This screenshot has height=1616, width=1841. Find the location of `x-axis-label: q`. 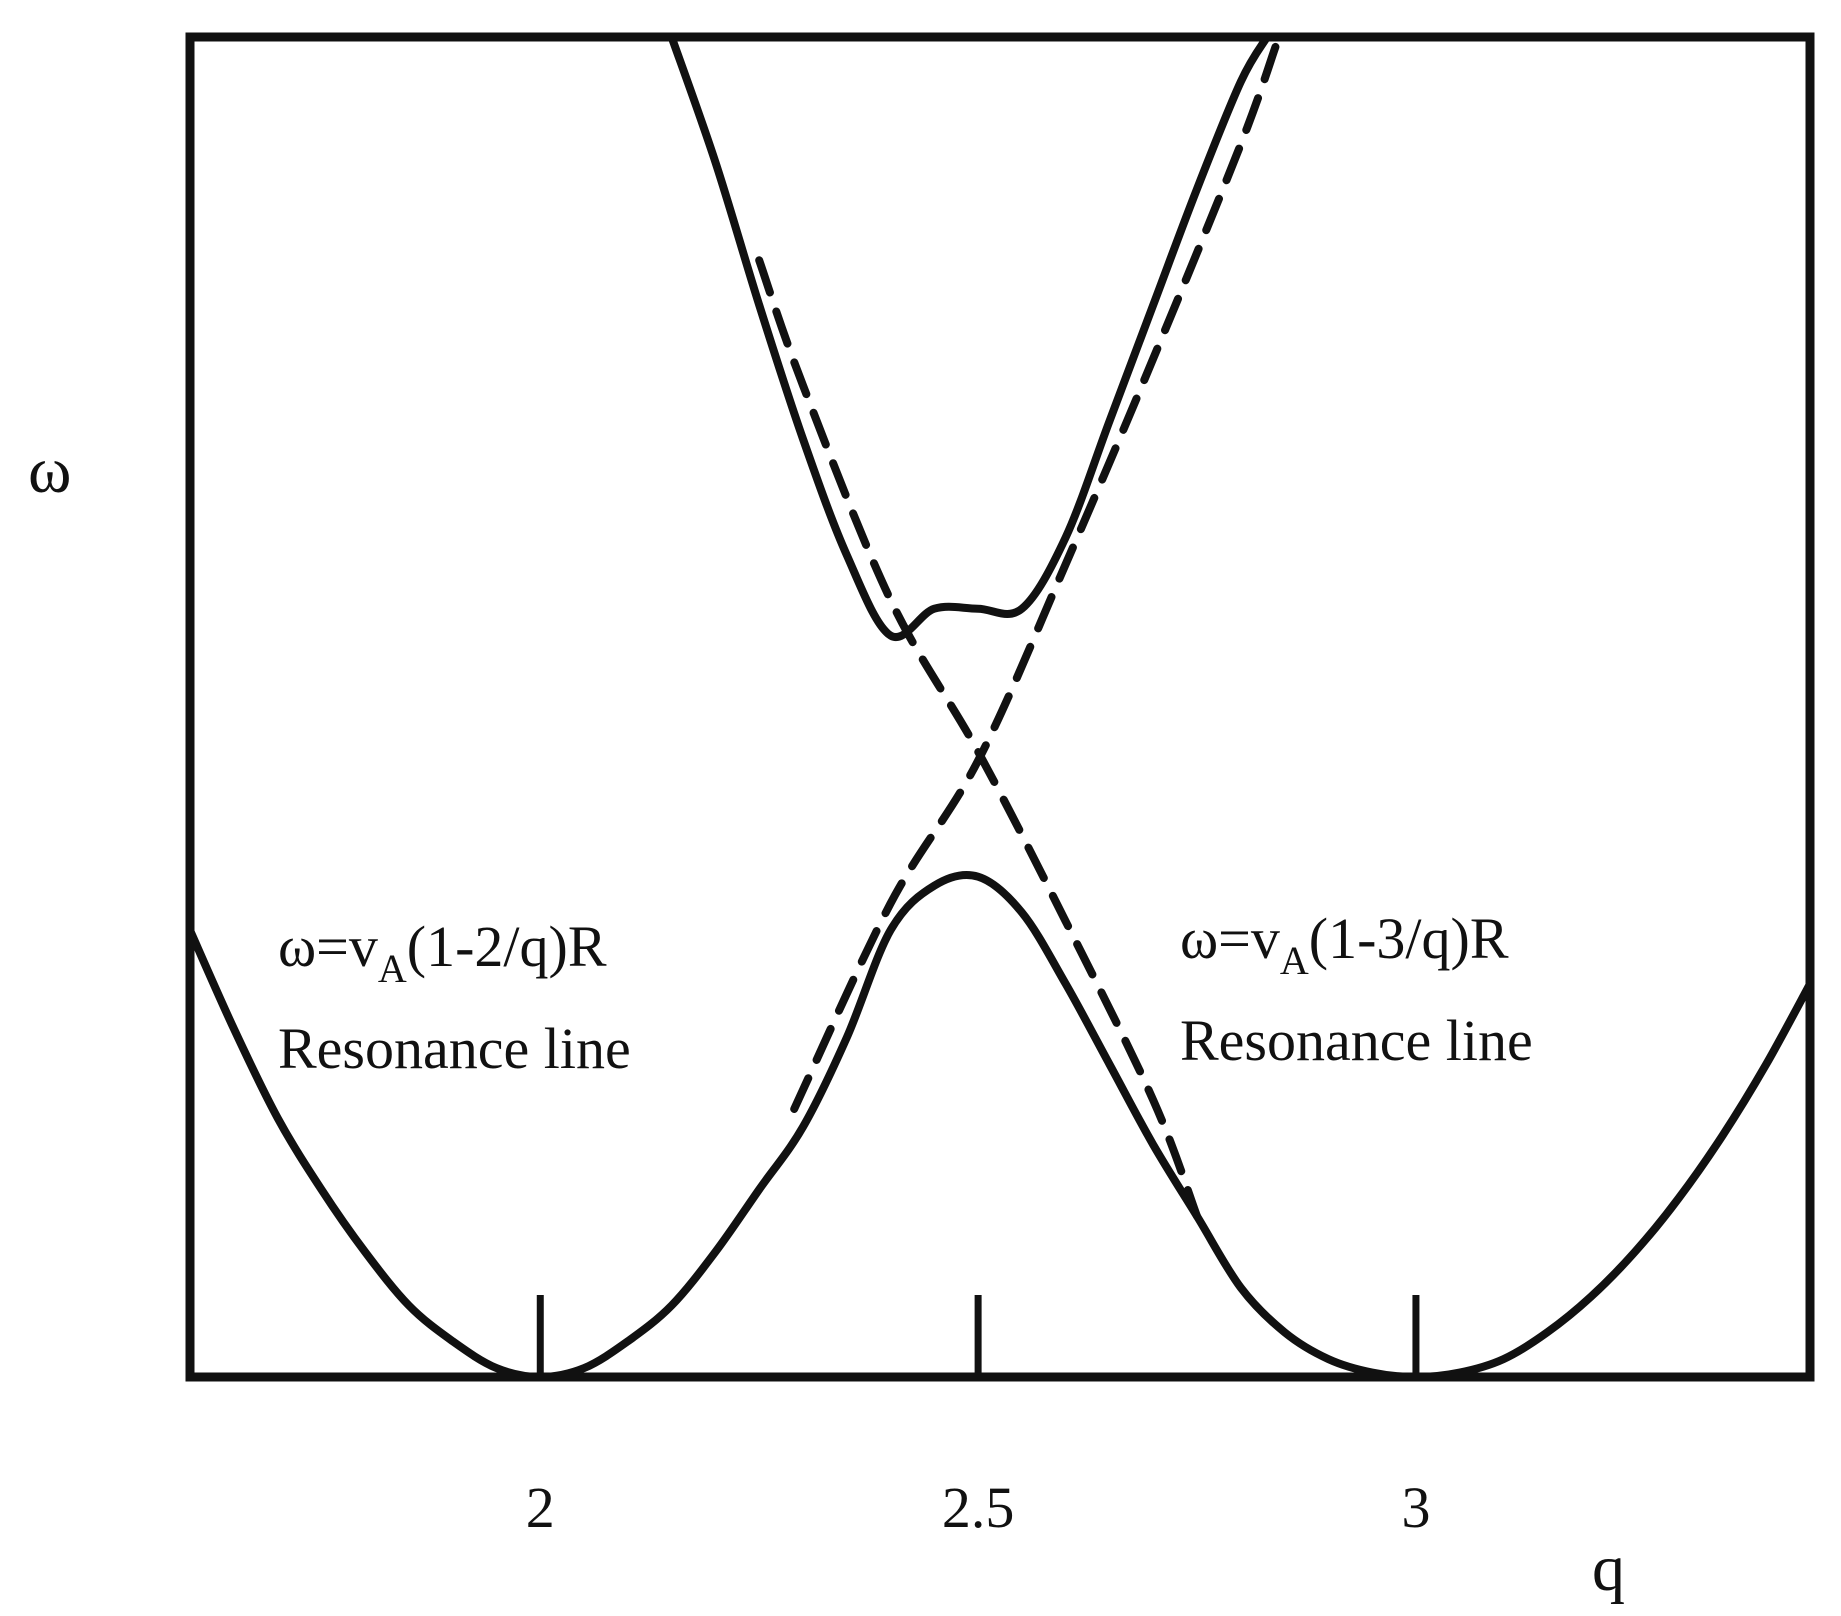

x-axis-label: q is located at coordinates (1608, 1568).